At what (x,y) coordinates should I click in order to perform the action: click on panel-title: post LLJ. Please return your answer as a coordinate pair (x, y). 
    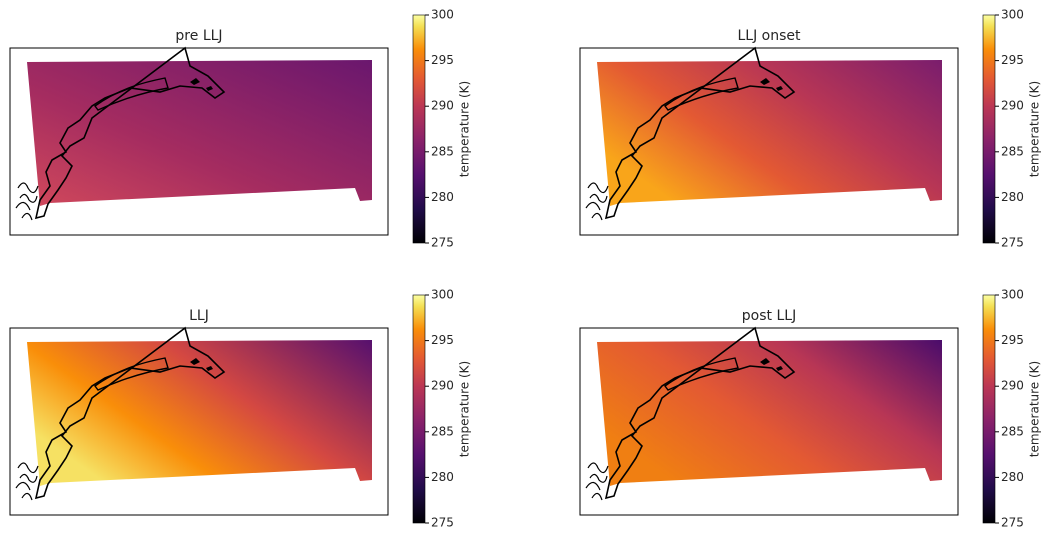
    Looking at the image, I should click on (769, 316).